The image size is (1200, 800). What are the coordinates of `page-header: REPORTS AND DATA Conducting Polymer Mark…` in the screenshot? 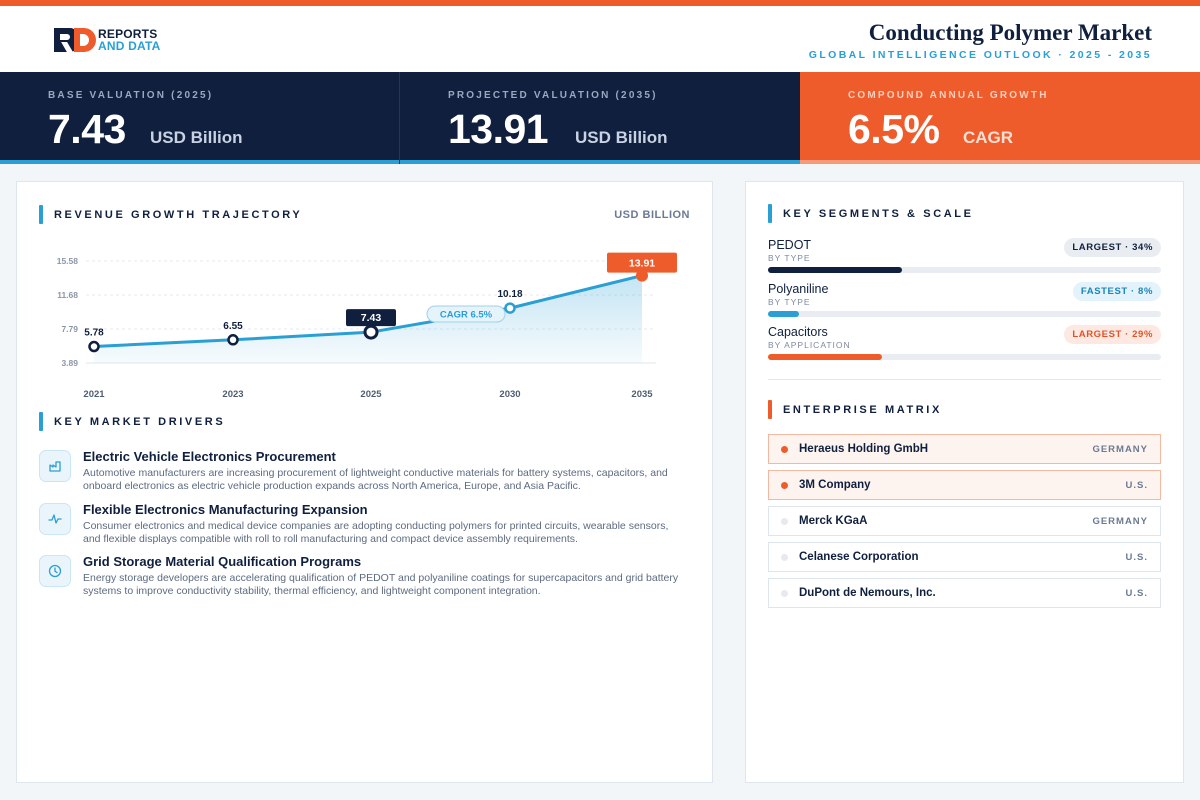 It's located at (600, 39).